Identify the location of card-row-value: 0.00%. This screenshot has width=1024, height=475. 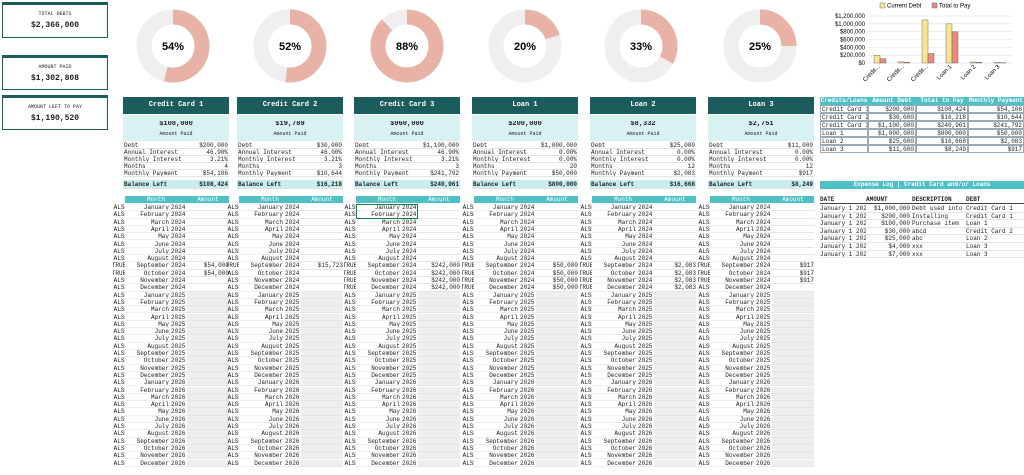
(567, 152).